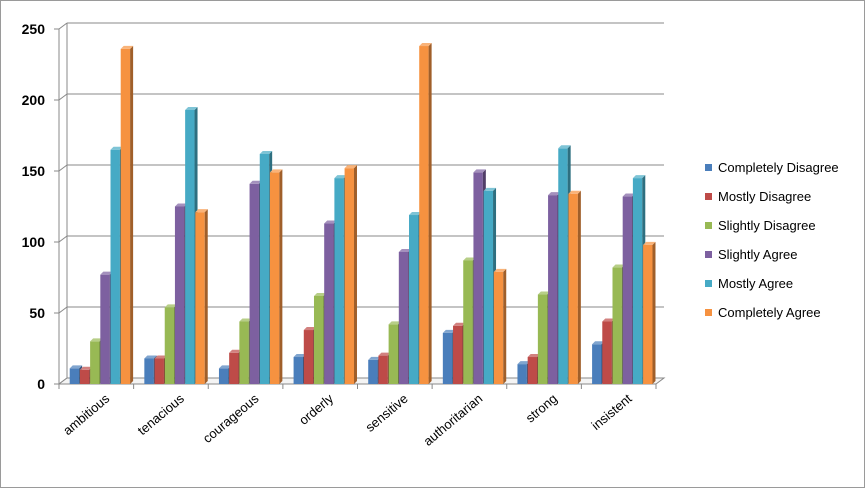 The image size is (865, 488). I want to click on y-tick-label: 250, so click(34, 29).